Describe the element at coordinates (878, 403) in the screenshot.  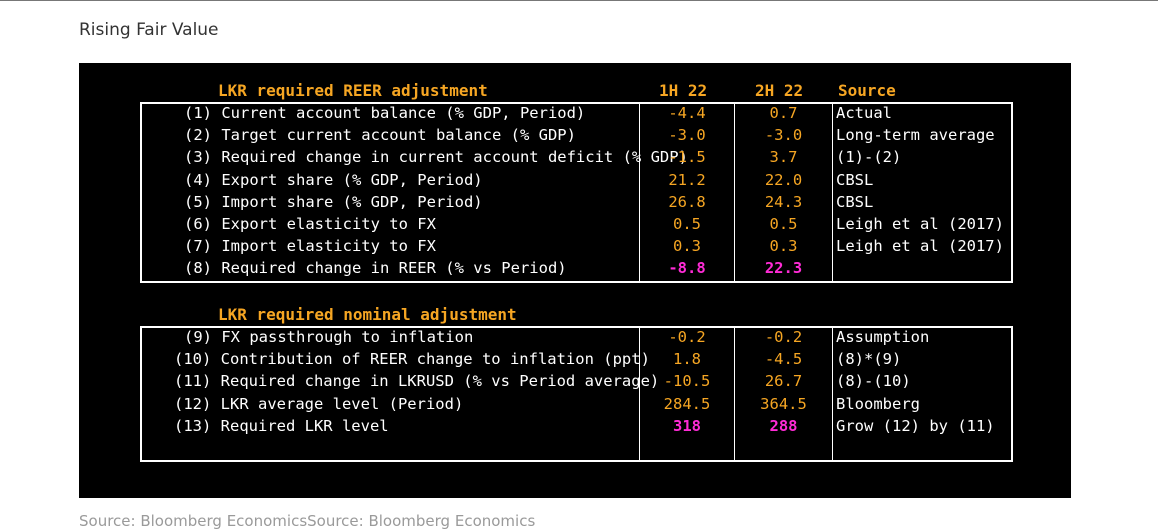
I see `row-source: Bloomberg` at that location.